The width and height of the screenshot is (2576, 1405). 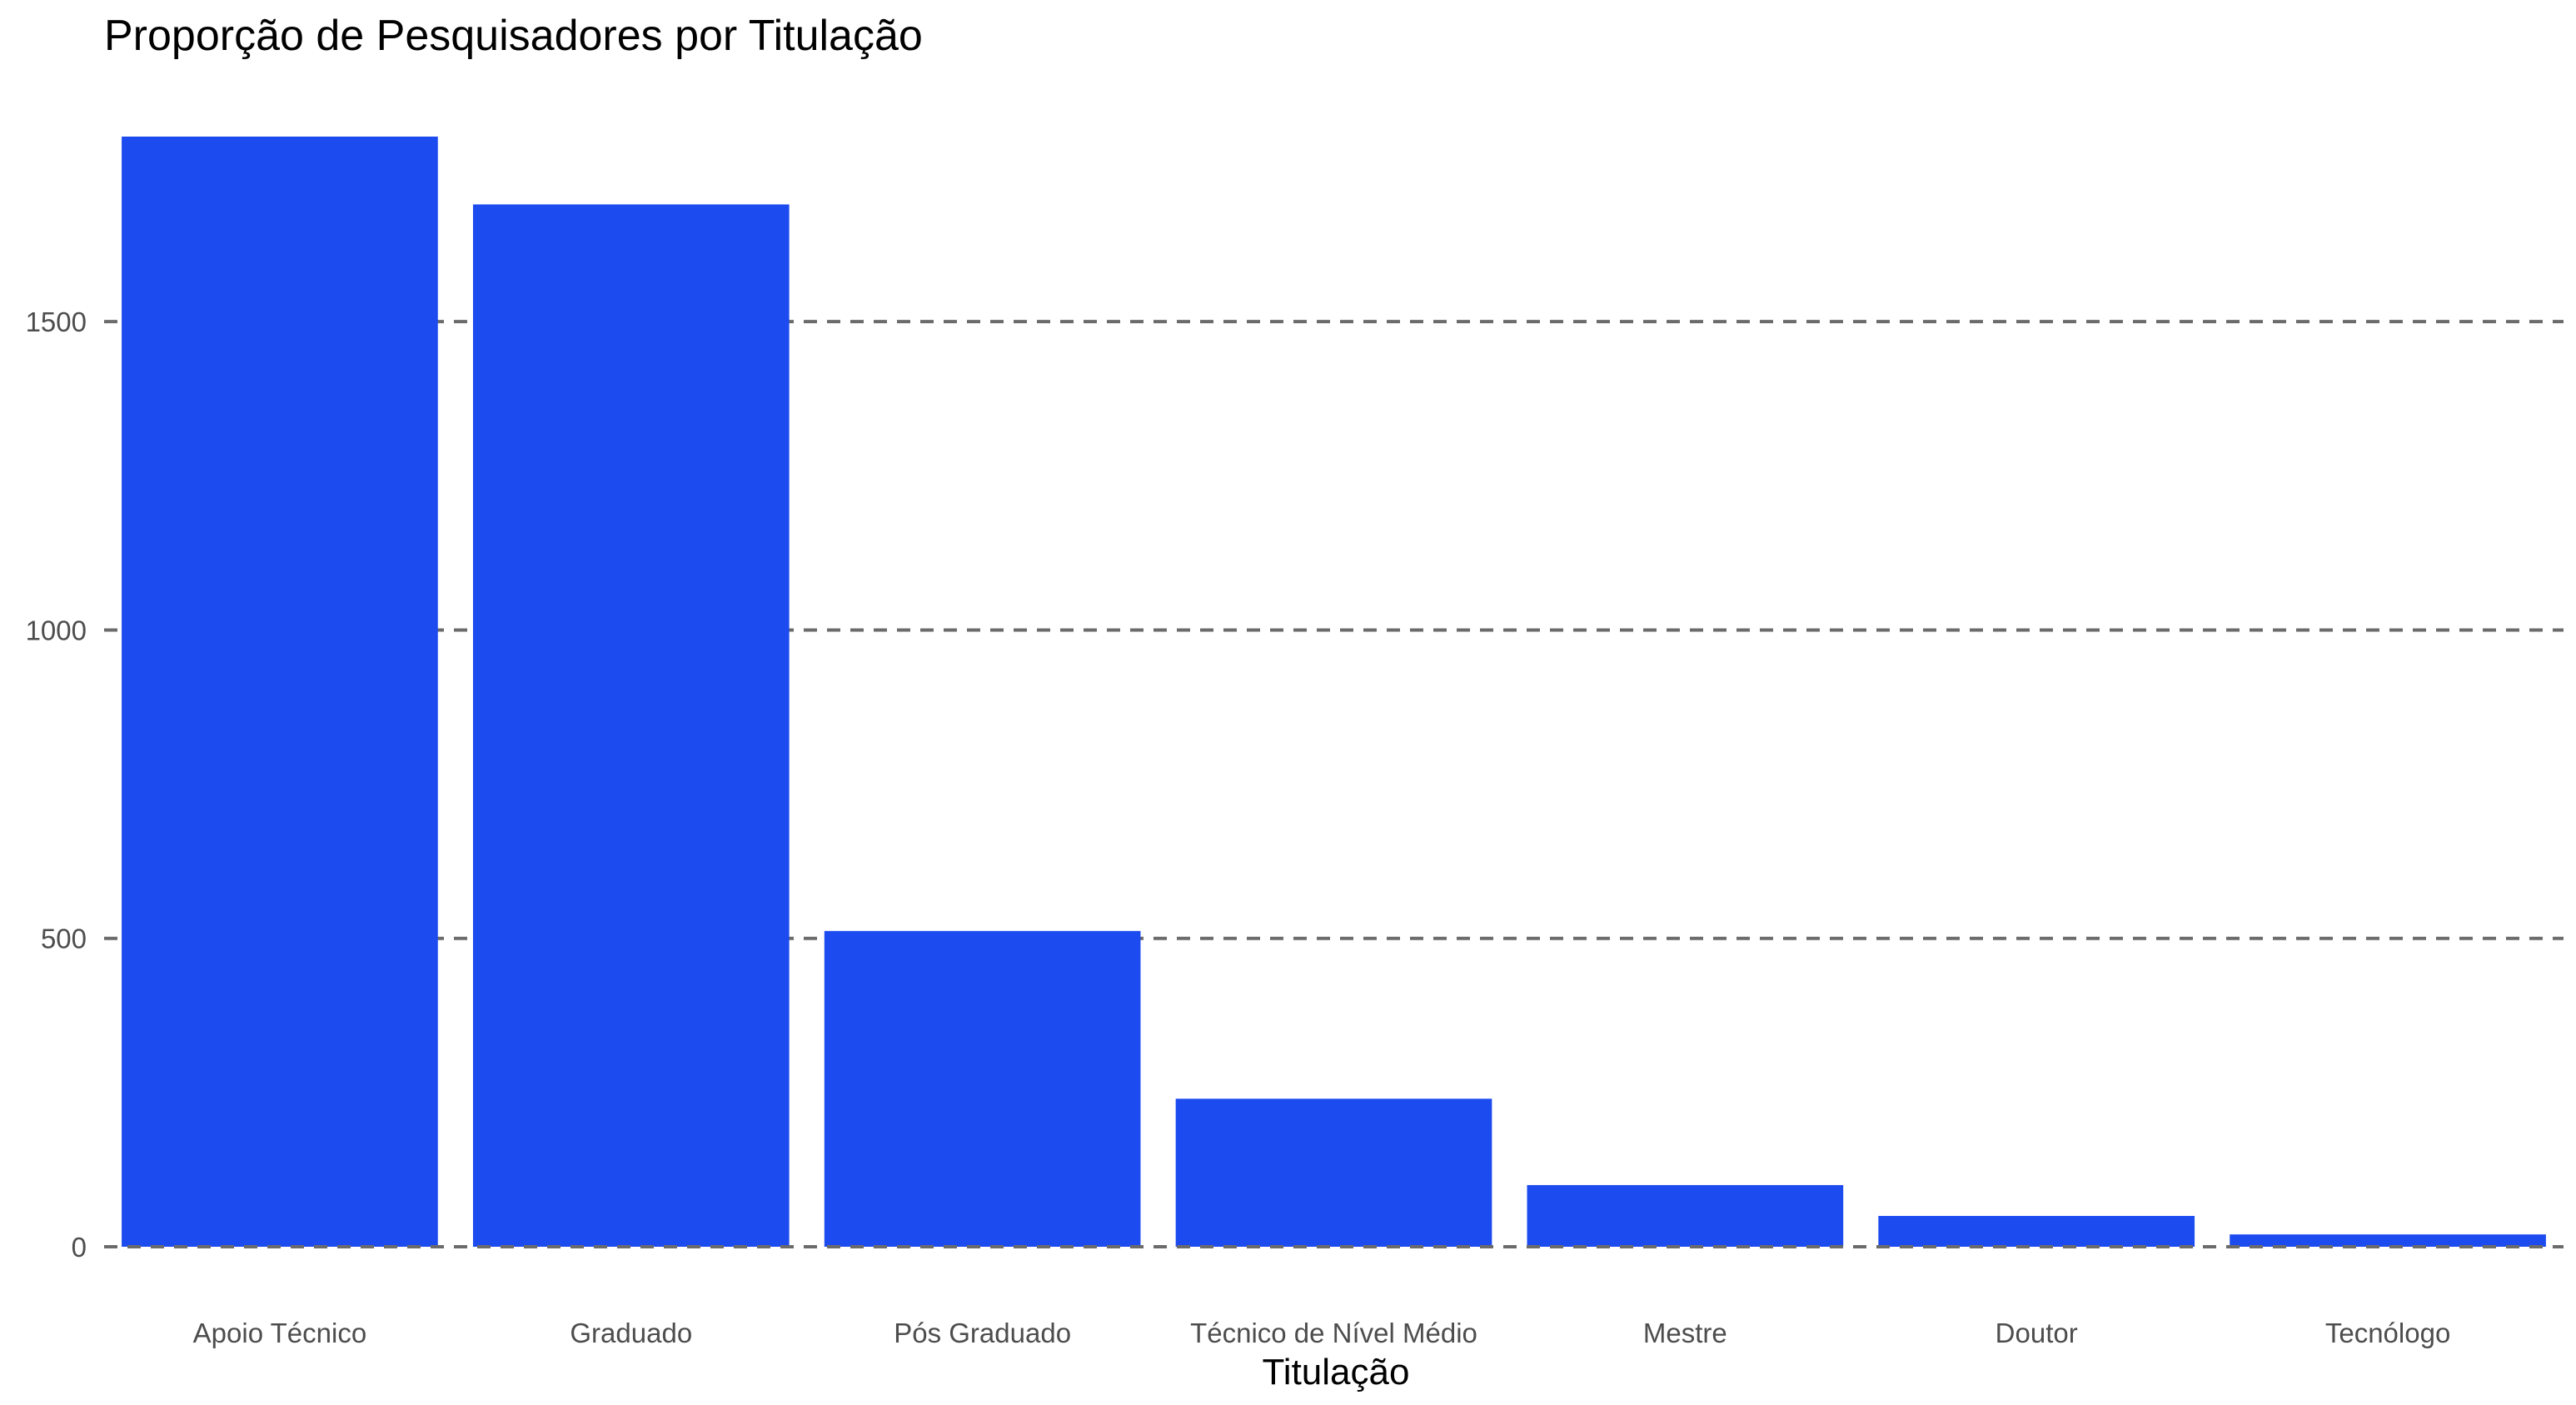 What do you see at coordinates (2037, 1333) in the screenshot?
I see `x-tick-label: Doutor` at bounding box center [2037, 1333].